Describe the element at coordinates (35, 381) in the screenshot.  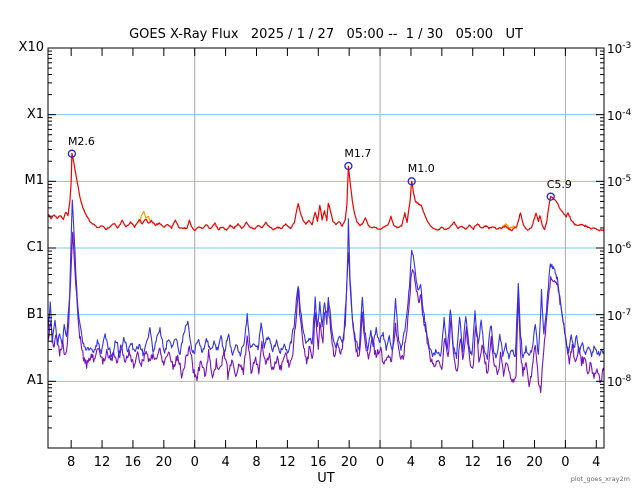
I see `y-axis-left-label: A1` at that location.